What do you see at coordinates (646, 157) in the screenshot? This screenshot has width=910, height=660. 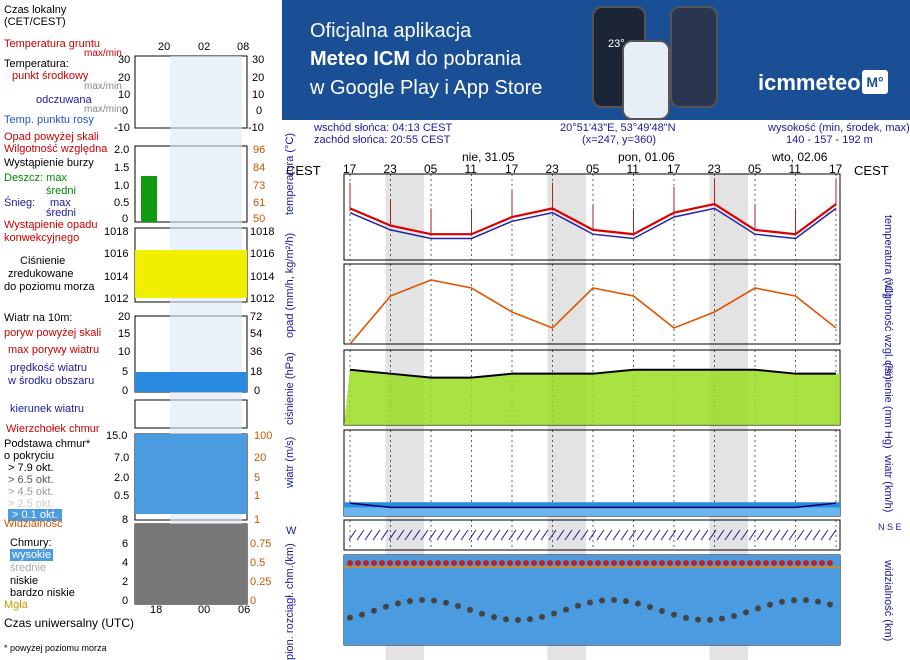 I see `day-label-2: pon, 01.06` at bounding box center [646, 157].